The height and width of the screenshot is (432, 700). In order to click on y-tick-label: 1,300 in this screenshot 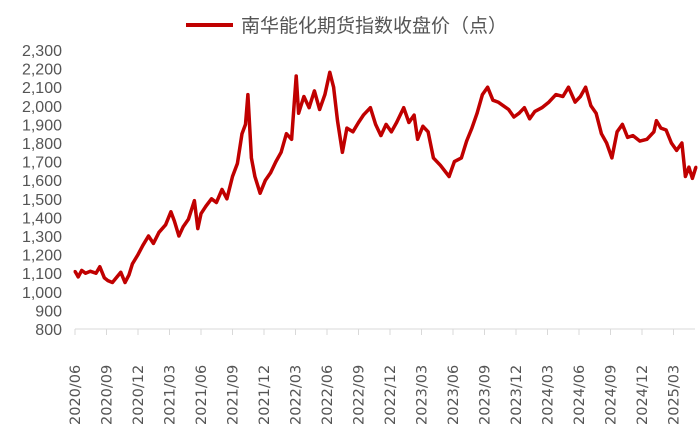, I will do `click(42, 237)`.